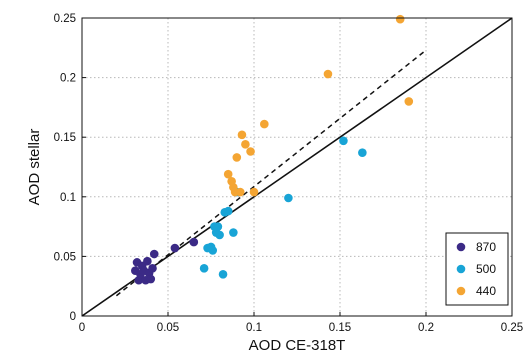 The width and height of the screenshot is (525, 354). I want to click on legend-item-440: 440, so click(476, 291).